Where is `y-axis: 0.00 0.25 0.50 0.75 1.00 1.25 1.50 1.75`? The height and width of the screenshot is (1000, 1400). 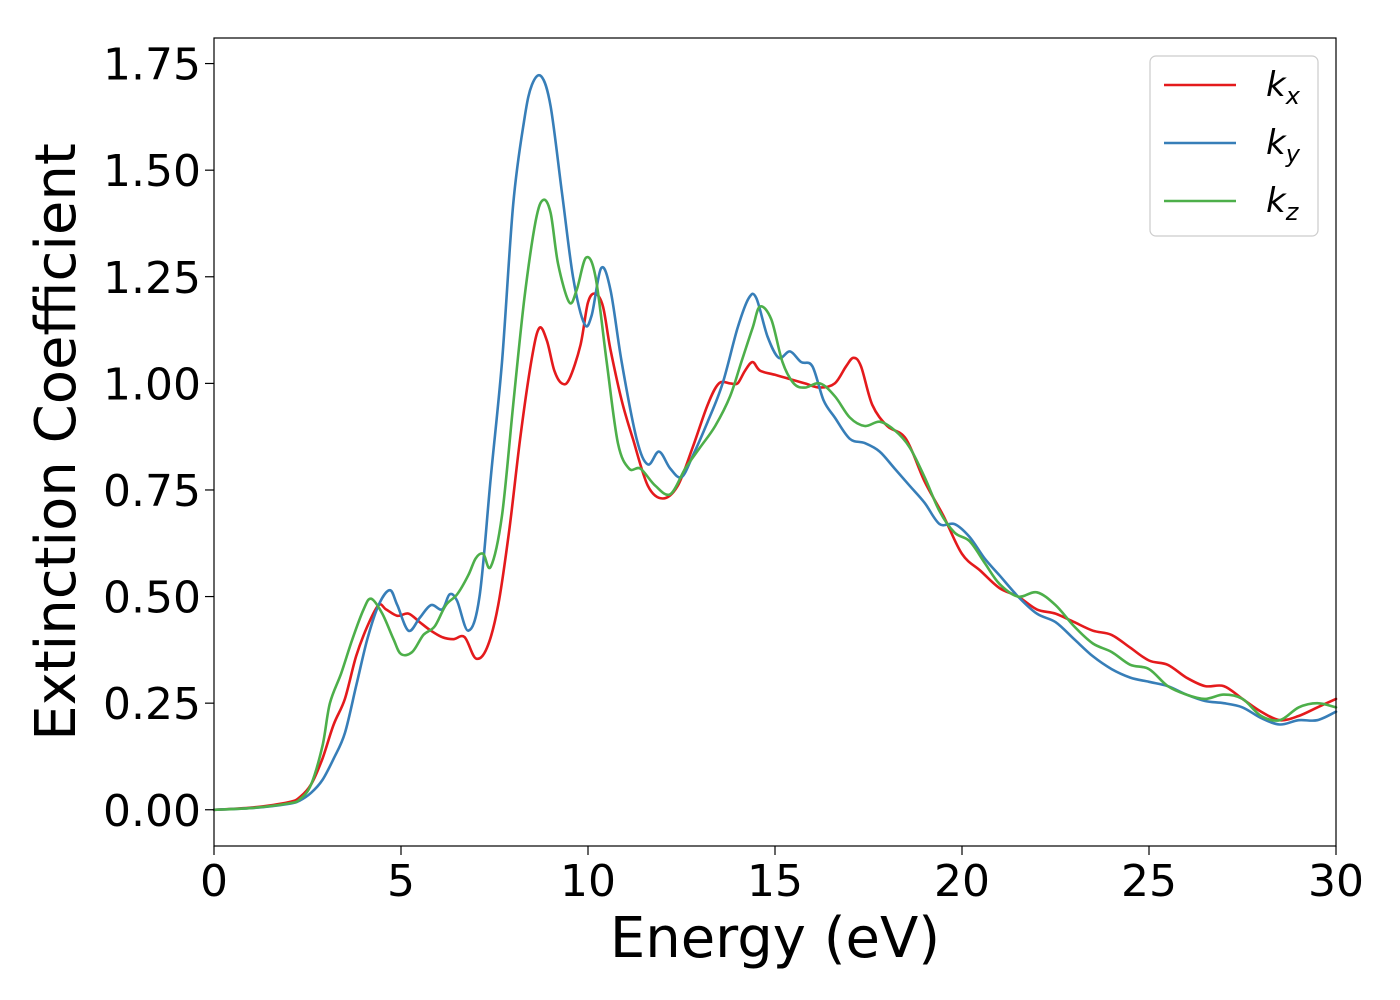
y-axis: 0.00 0.25 0.50 0.75 1.00 1.25 1.50 1.75 is located at coordinates (158, 438).